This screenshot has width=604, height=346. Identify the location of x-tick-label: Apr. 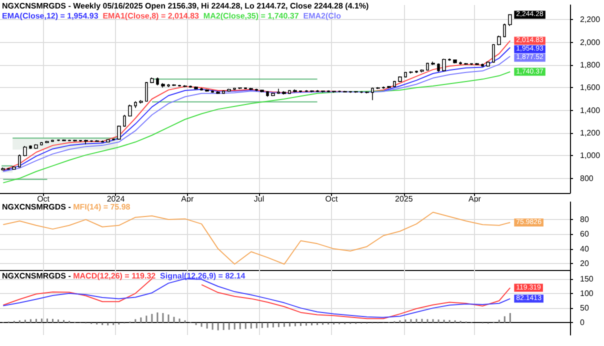
(187, 199).